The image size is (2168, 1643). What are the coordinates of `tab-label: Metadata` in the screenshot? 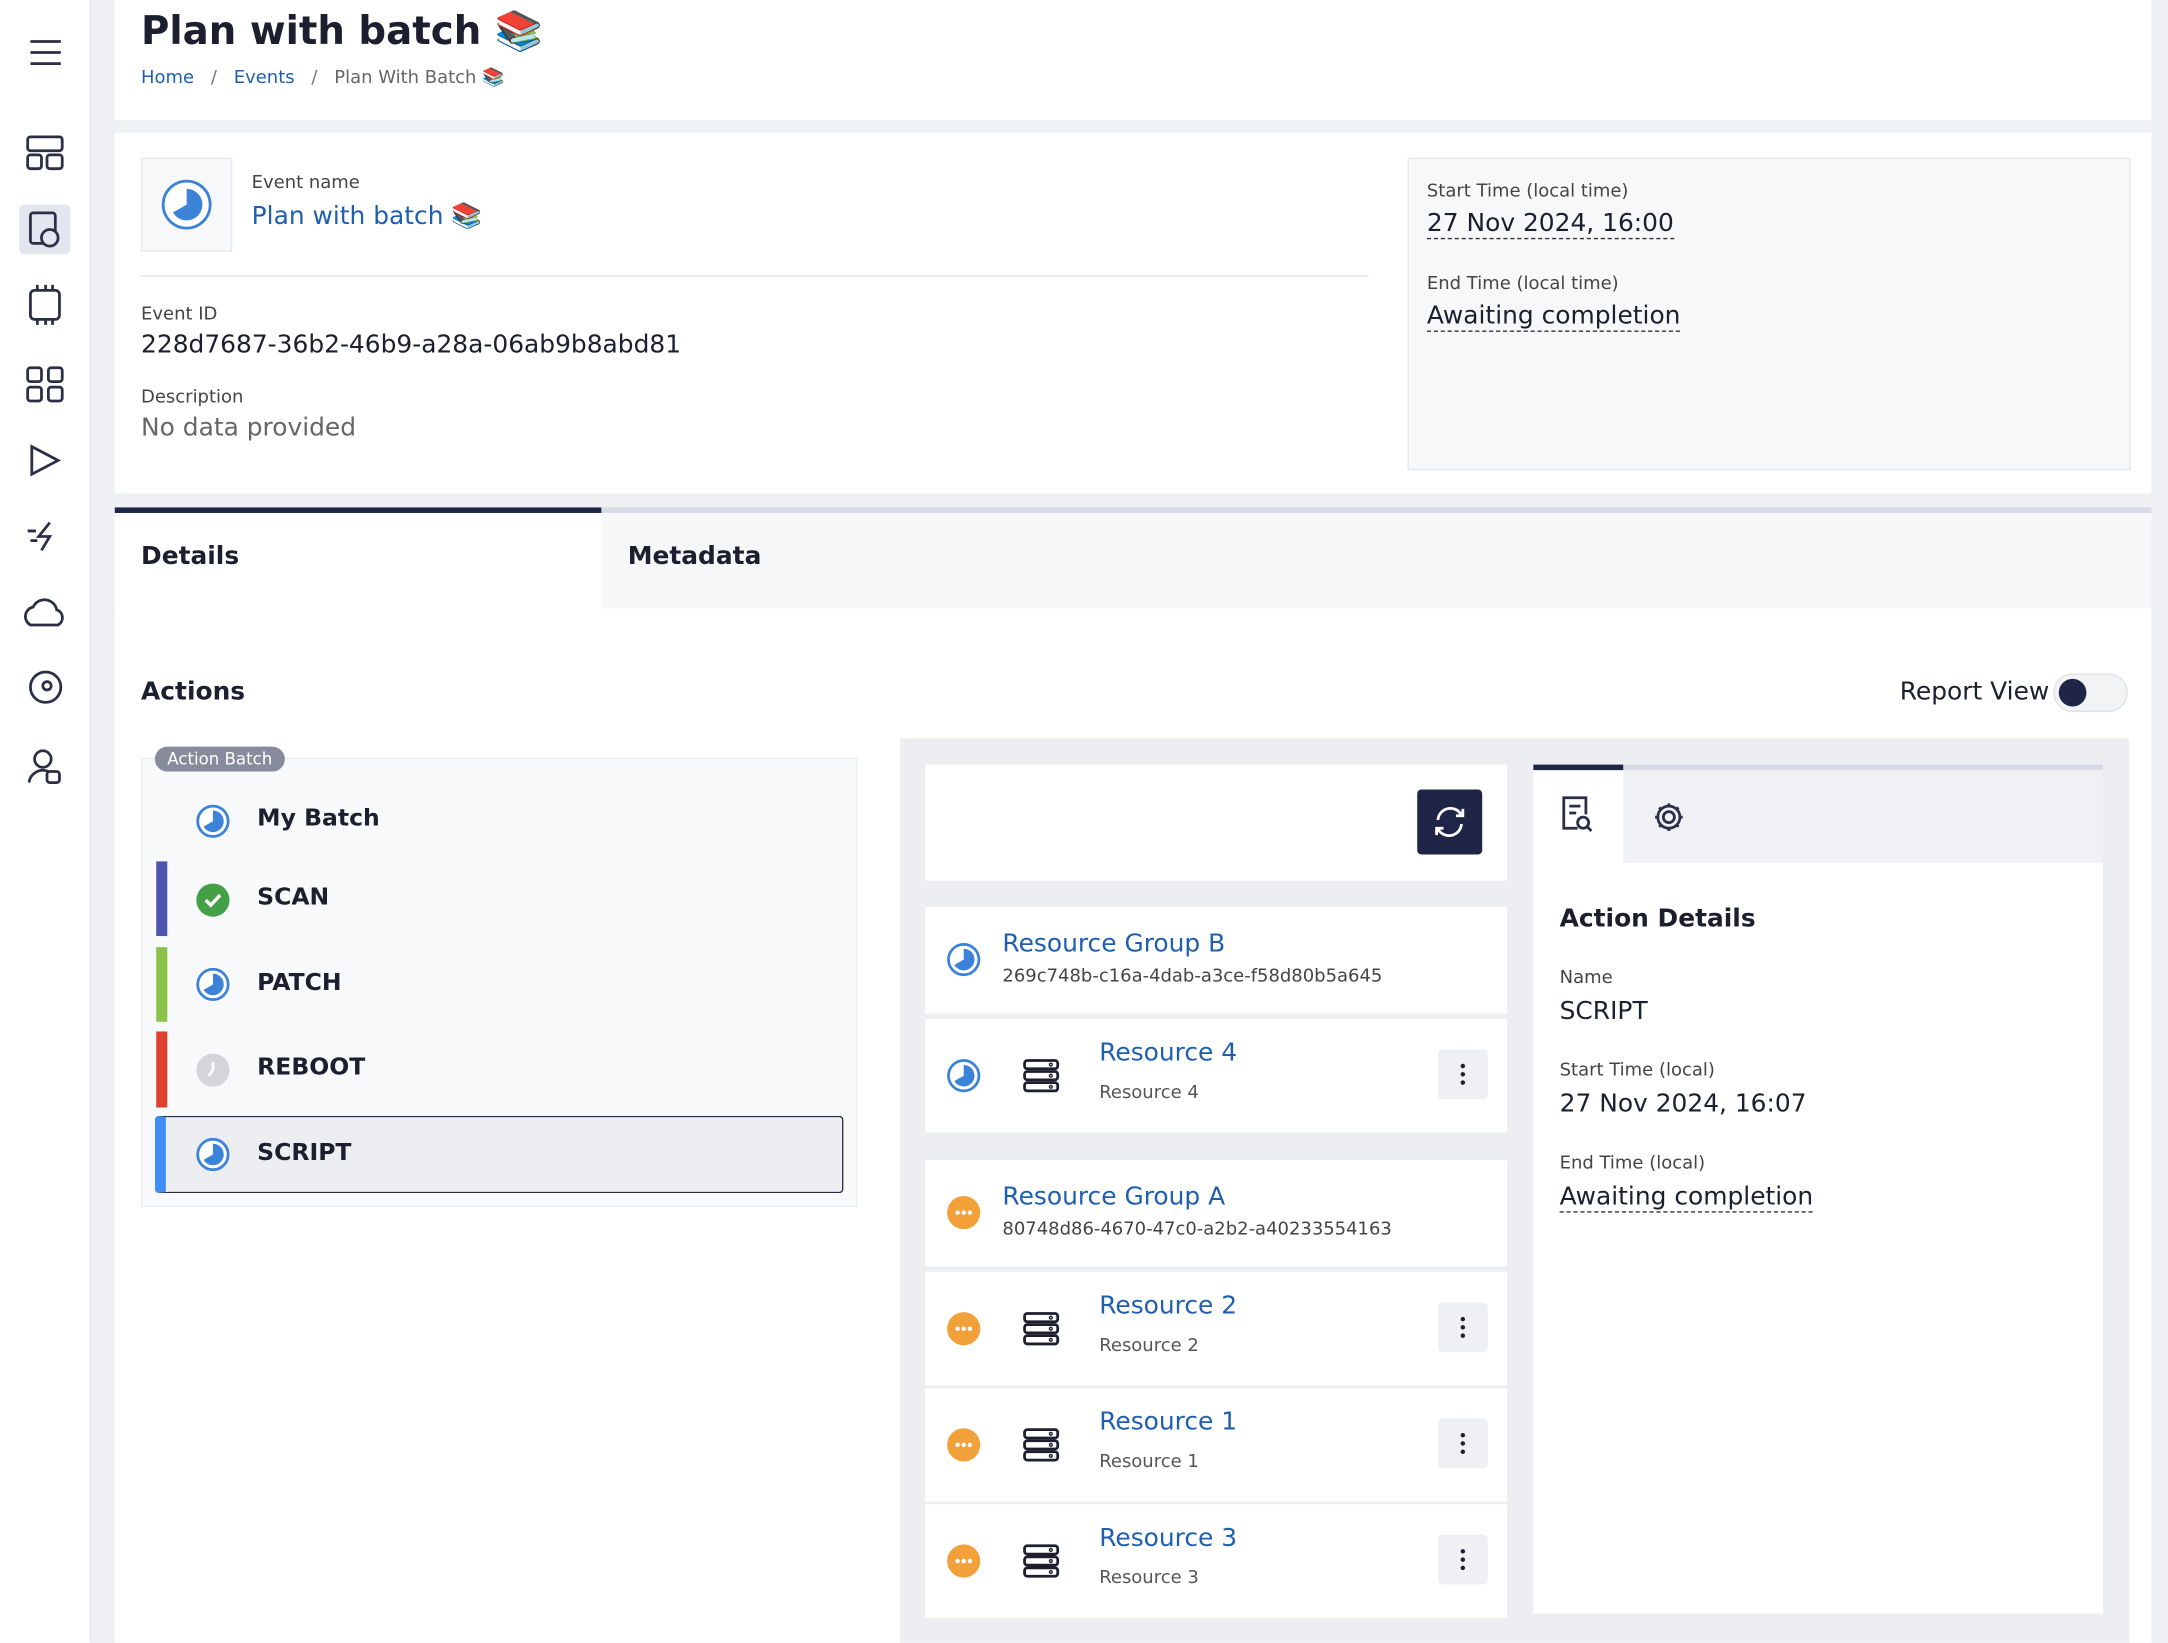 It's located at (694, 556).